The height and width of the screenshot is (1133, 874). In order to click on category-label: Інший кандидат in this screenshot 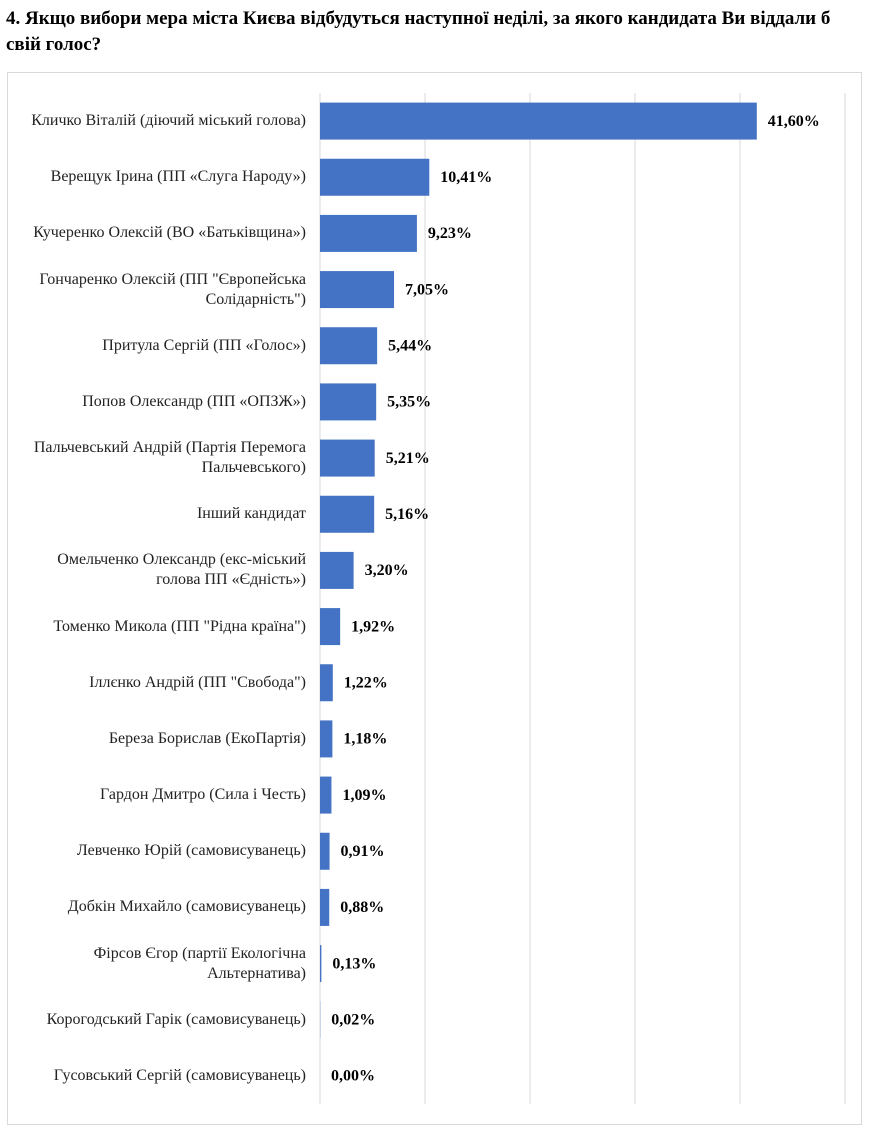, I will do `click(251, 514)`.